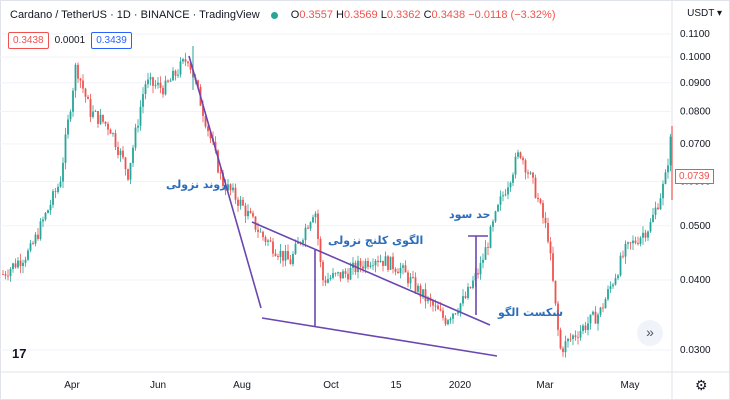 The width and height of the screenshot is (730, 400). I want to click on scroll-to-realtime-icon: », so click(650, 333).